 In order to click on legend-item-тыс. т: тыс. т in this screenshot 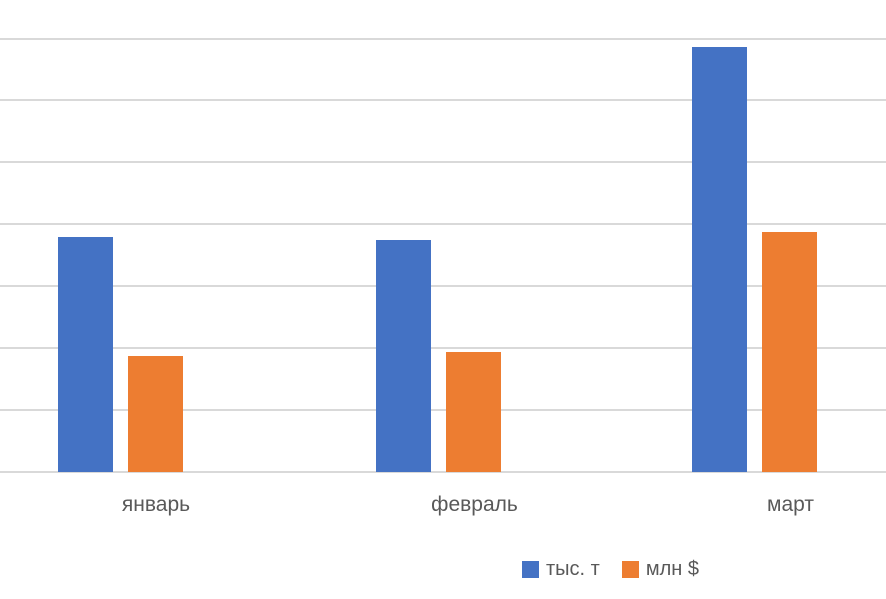, I will do `click(561, 569)`.